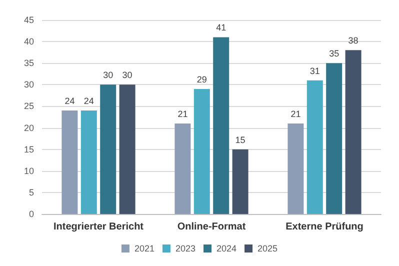 The image size is (399, 266). What do you see at coordinates (98, 227) in the screenshot?
I see `x-tick-label: Integrierter Bericht` at bounding box center [98, 227].